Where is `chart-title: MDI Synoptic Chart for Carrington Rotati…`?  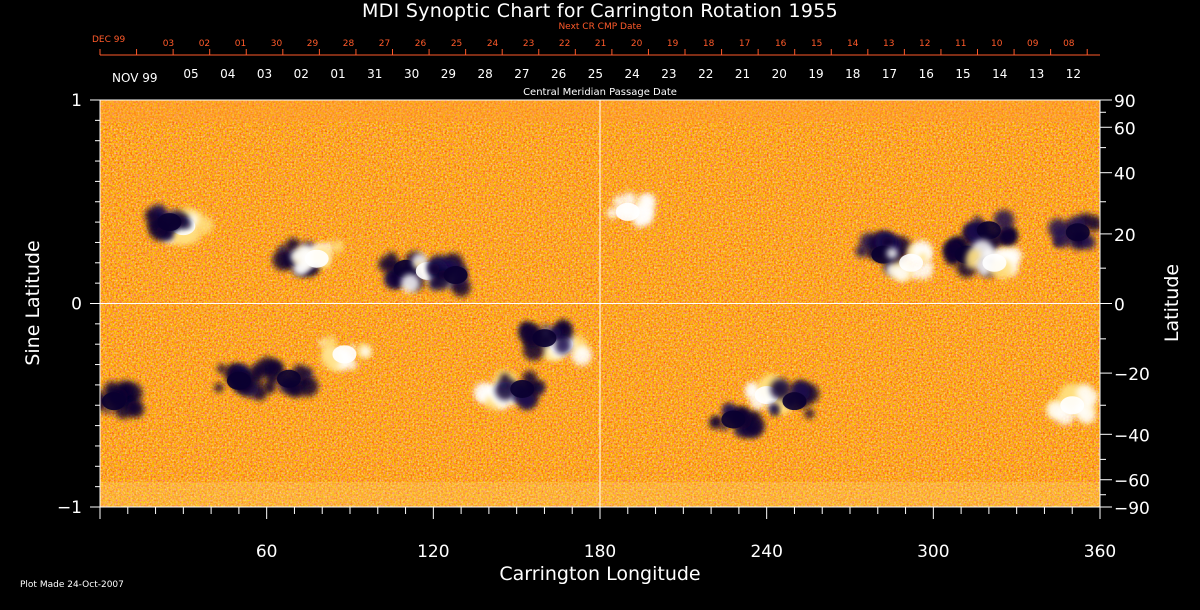
chart-title: MDI Synoptic Chart for Carrington Rotati… is located at coordinates (600, 11).